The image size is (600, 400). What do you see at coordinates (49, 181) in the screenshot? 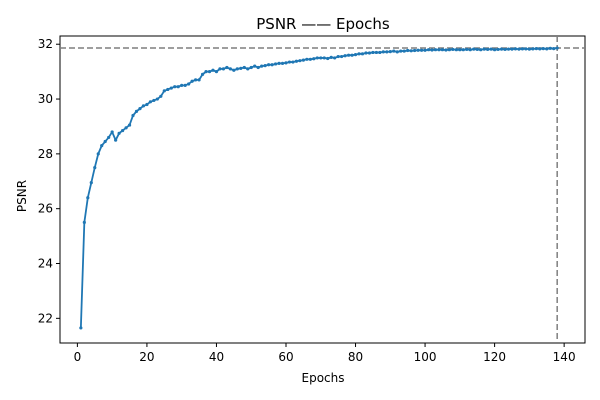
I see `y-axis-ticks: 22 24 26 28 30 32` at bounding box center [49, 181].